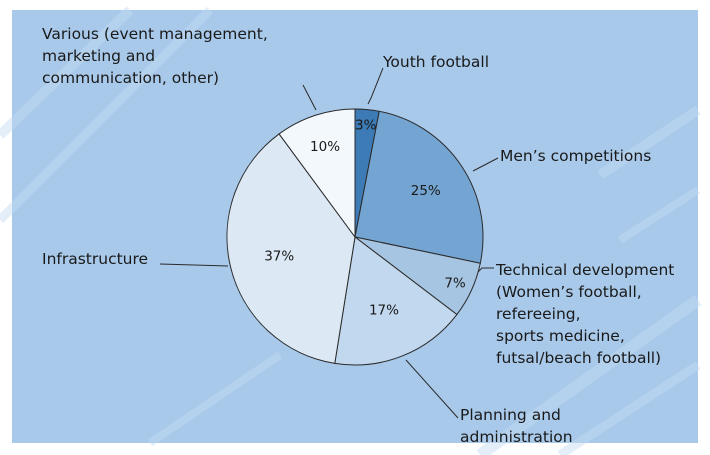 The image size is (710, 455). Describe the element at coordinates (279, 256) in the screenshot. I see `slice-percent-label: 37%` at that location.